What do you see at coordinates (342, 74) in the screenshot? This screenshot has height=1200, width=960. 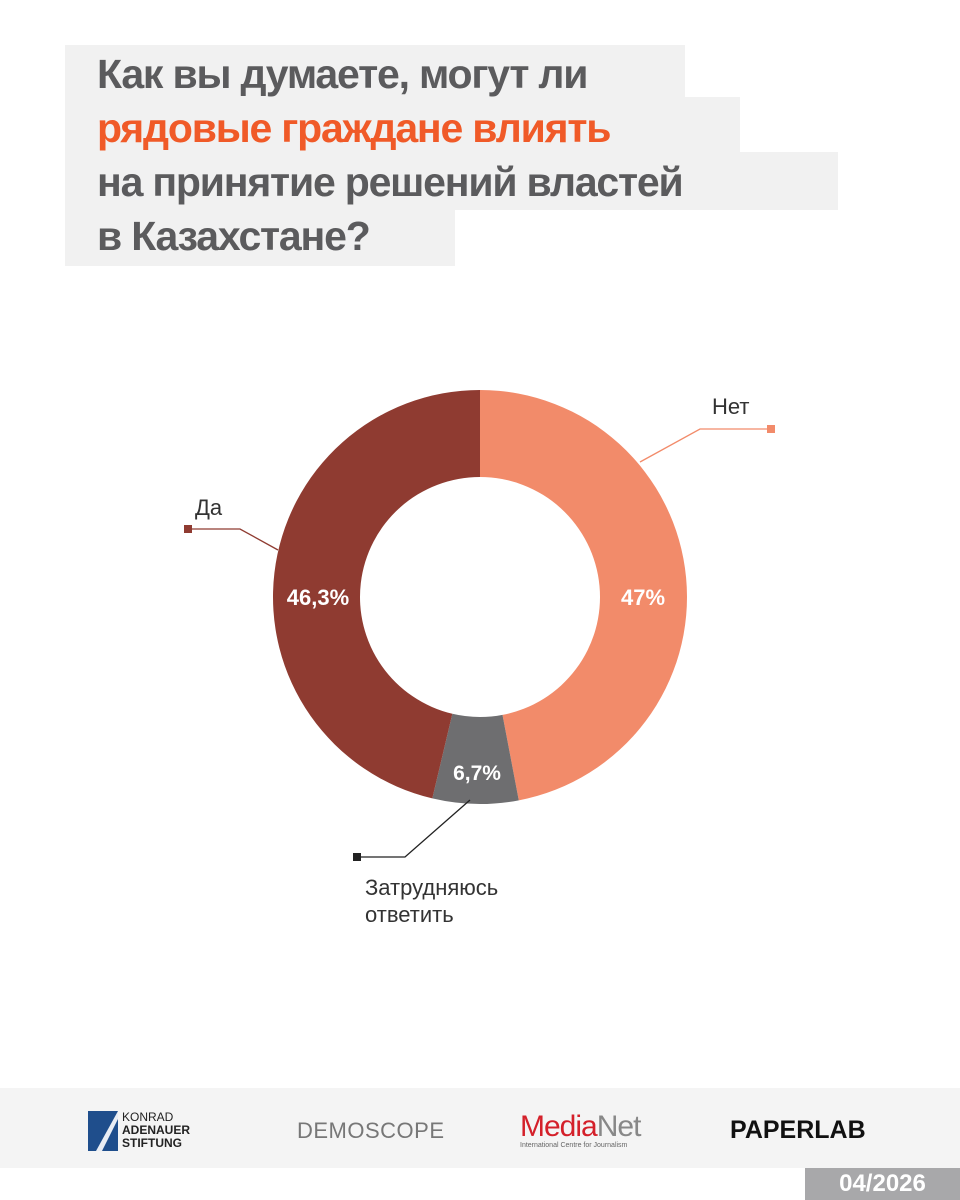 I see `title-line-1: Как вы думаете, могут ли` at bounding box center [342, 74].